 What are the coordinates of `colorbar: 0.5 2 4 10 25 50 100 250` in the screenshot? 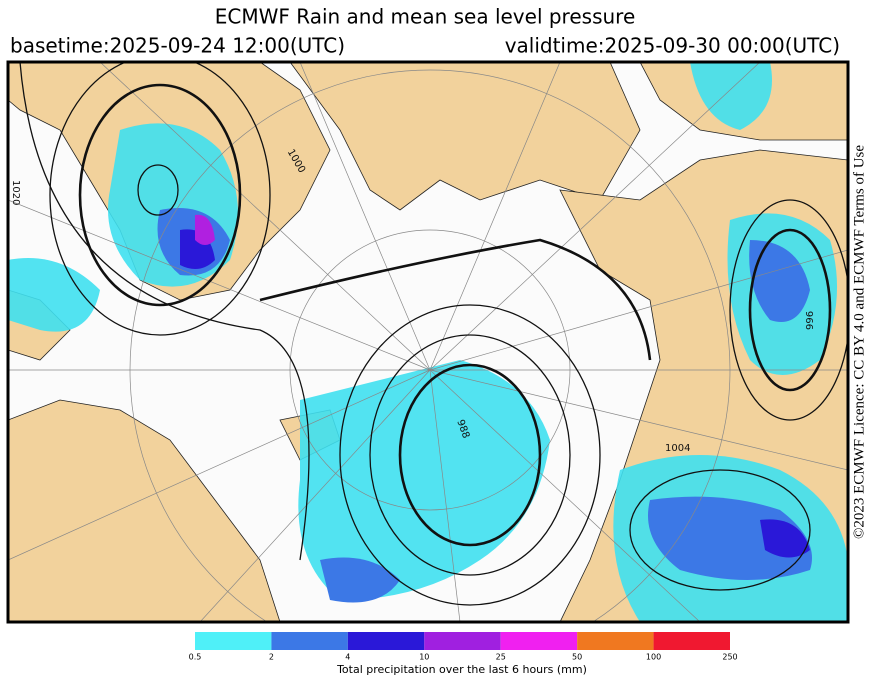 It's located at (463, 647).